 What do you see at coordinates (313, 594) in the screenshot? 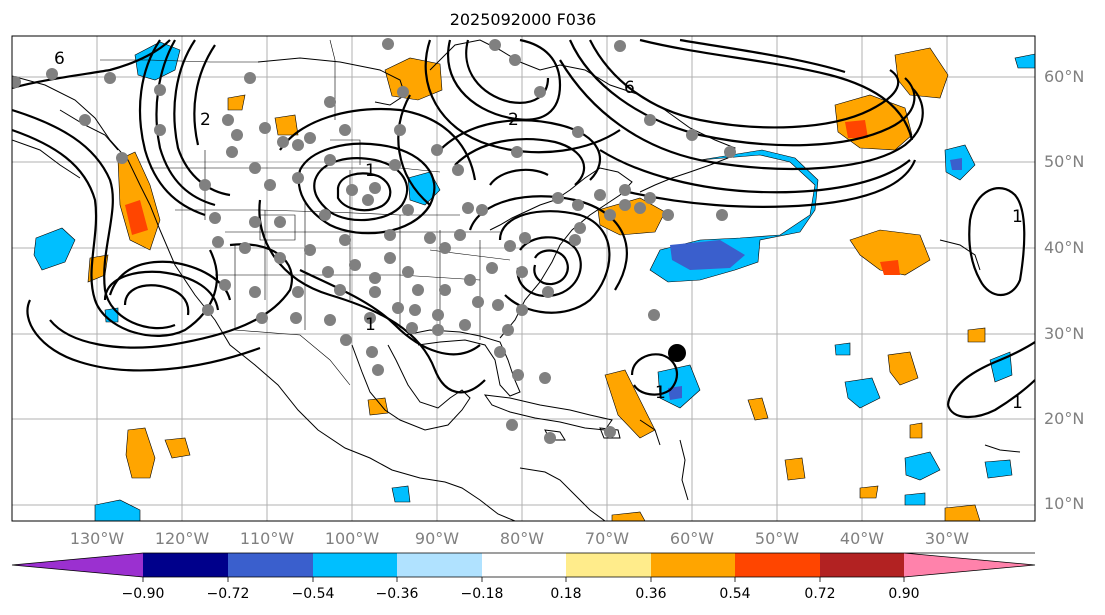
I see `colorbar-tick-label: −0.54` at bounding box center [313, 594].